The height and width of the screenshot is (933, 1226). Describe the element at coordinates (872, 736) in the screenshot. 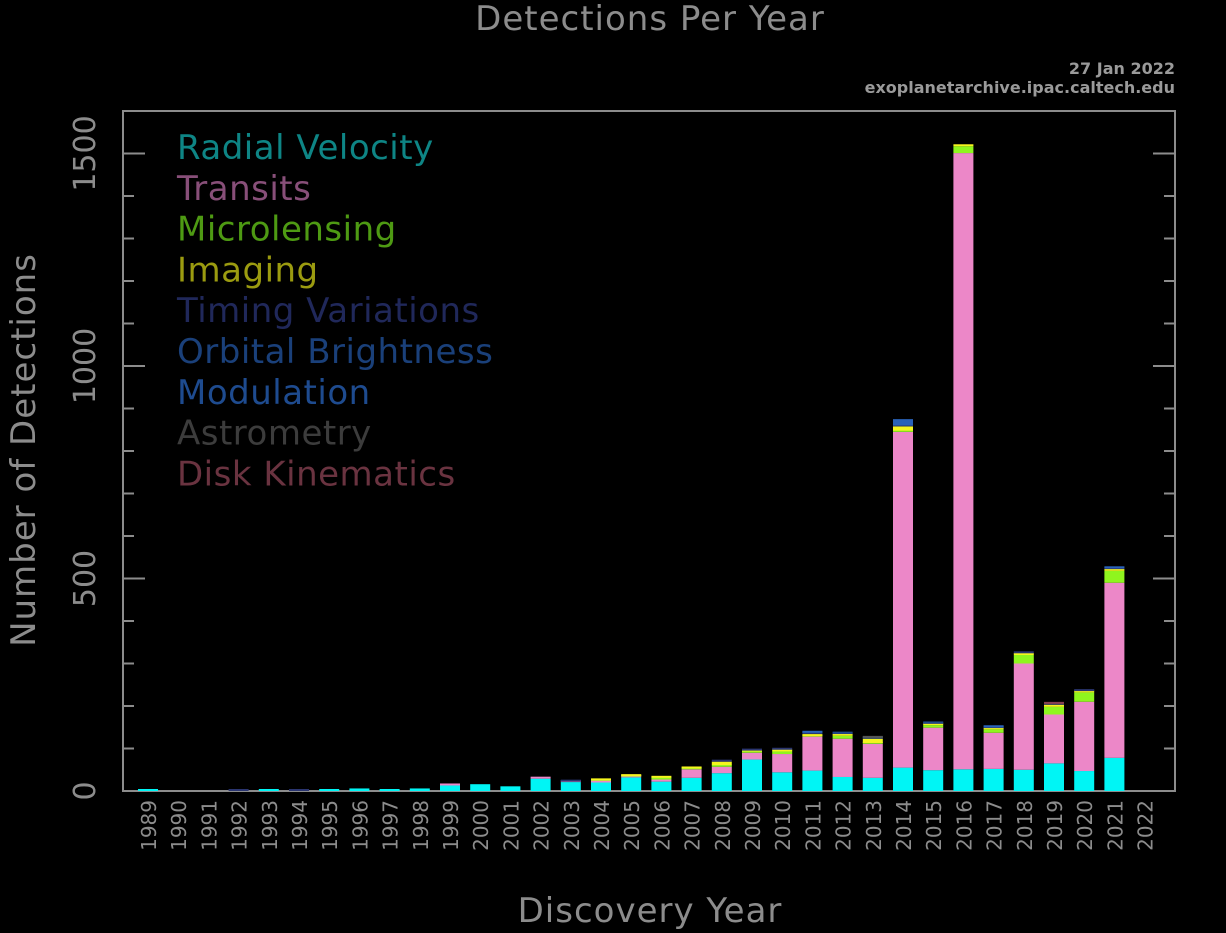

I see `bar-astrometry-2013` at that location.